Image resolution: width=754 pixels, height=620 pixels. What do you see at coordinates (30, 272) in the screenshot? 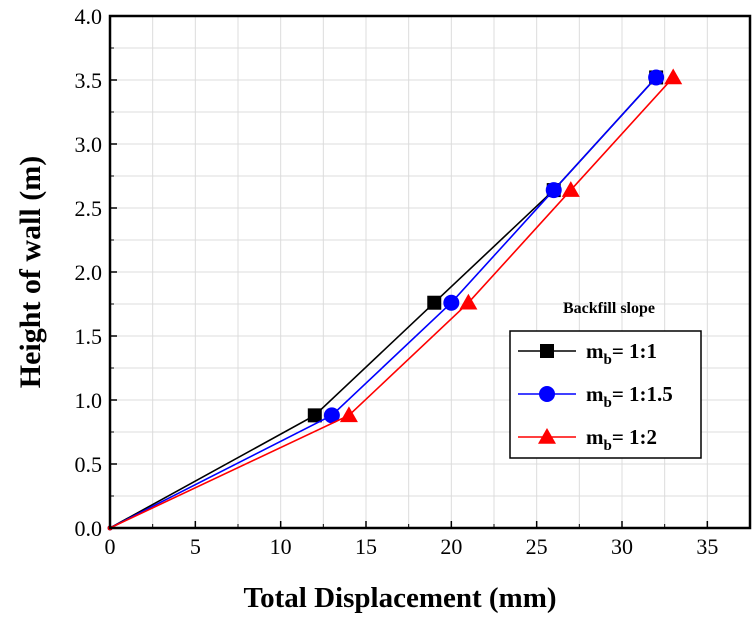
I see `y-axis-title: Height of wall (m)` at bounding box center [30, 272].